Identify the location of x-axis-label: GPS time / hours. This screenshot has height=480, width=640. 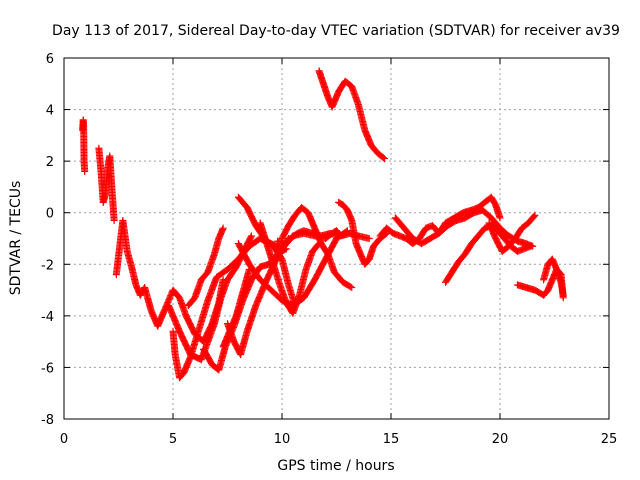
(335, 466).